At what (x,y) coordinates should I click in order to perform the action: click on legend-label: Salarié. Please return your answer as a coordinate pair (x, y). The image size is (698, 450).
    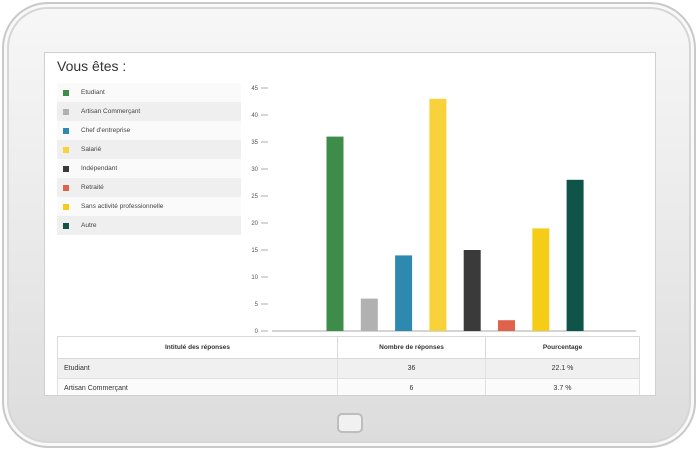
    Looking at the image, I should click on (91, 149).